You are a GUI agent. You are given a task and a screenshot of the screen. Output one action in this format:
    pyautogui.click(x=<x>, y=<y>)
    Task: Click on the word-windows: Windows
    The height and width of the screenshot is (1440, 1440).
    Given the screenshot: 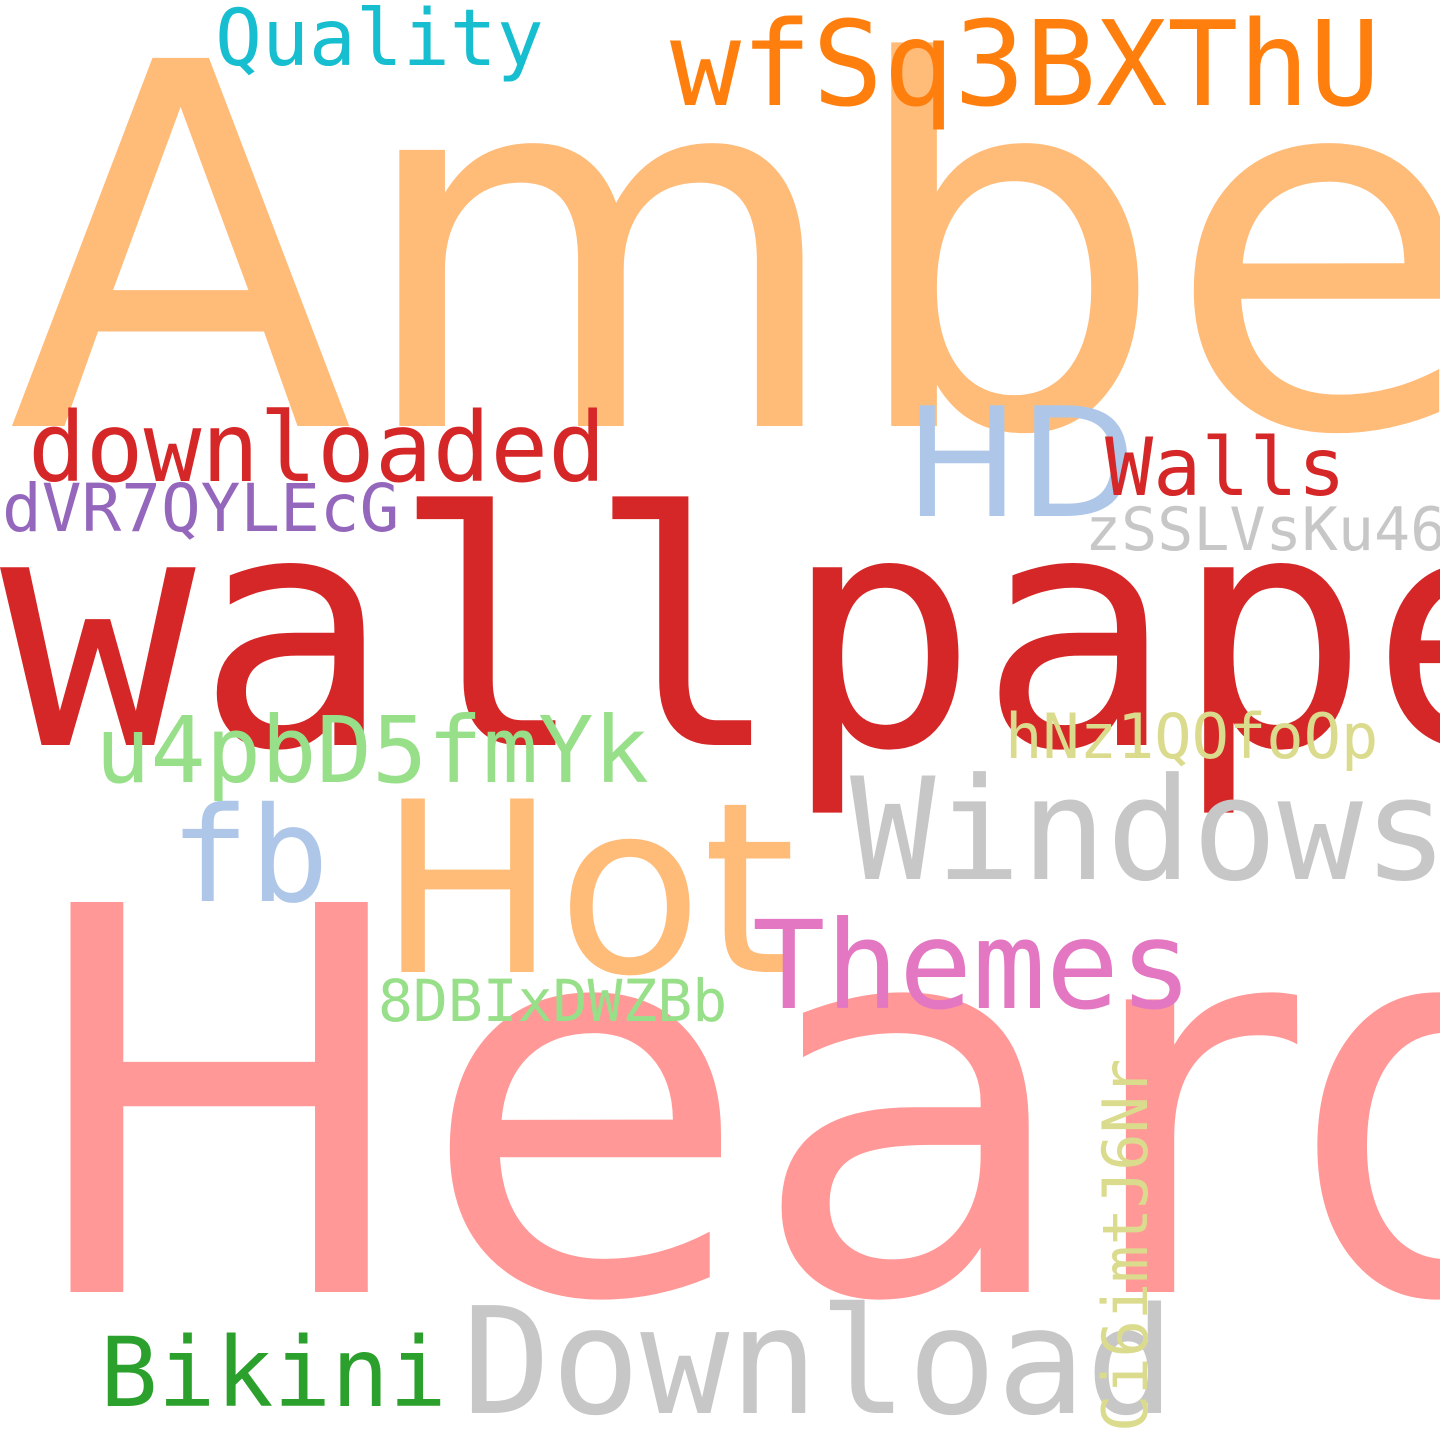 What is the action you would take?
    pyautogui.click(x=1145, y=830)
    